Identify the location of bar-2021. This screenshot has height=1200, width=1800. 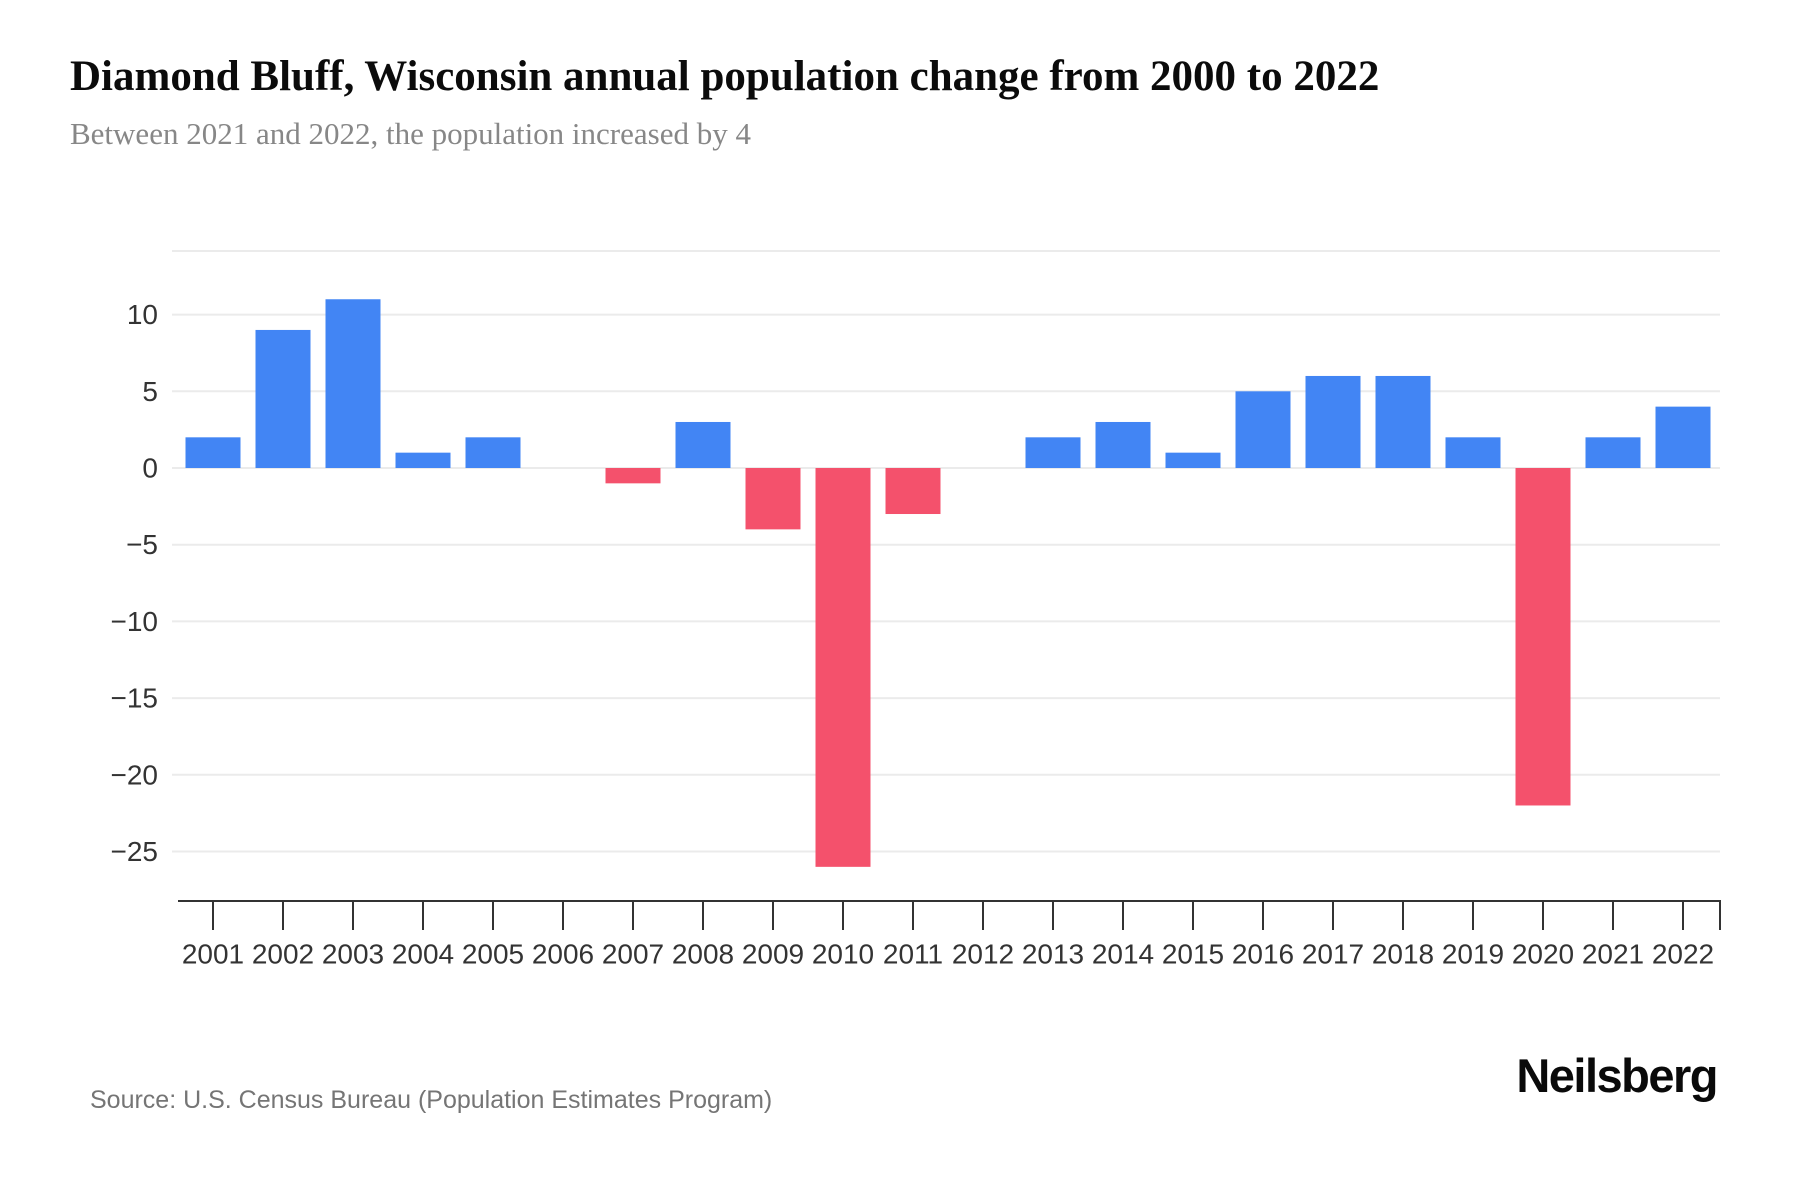
(1613, 452).